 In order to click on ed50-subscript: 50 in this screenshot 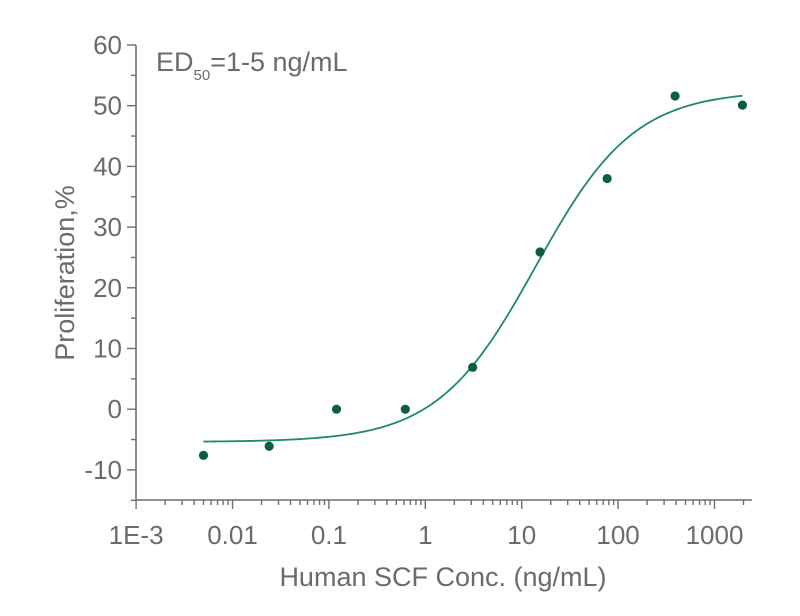, I will do `click(202, 75)`.